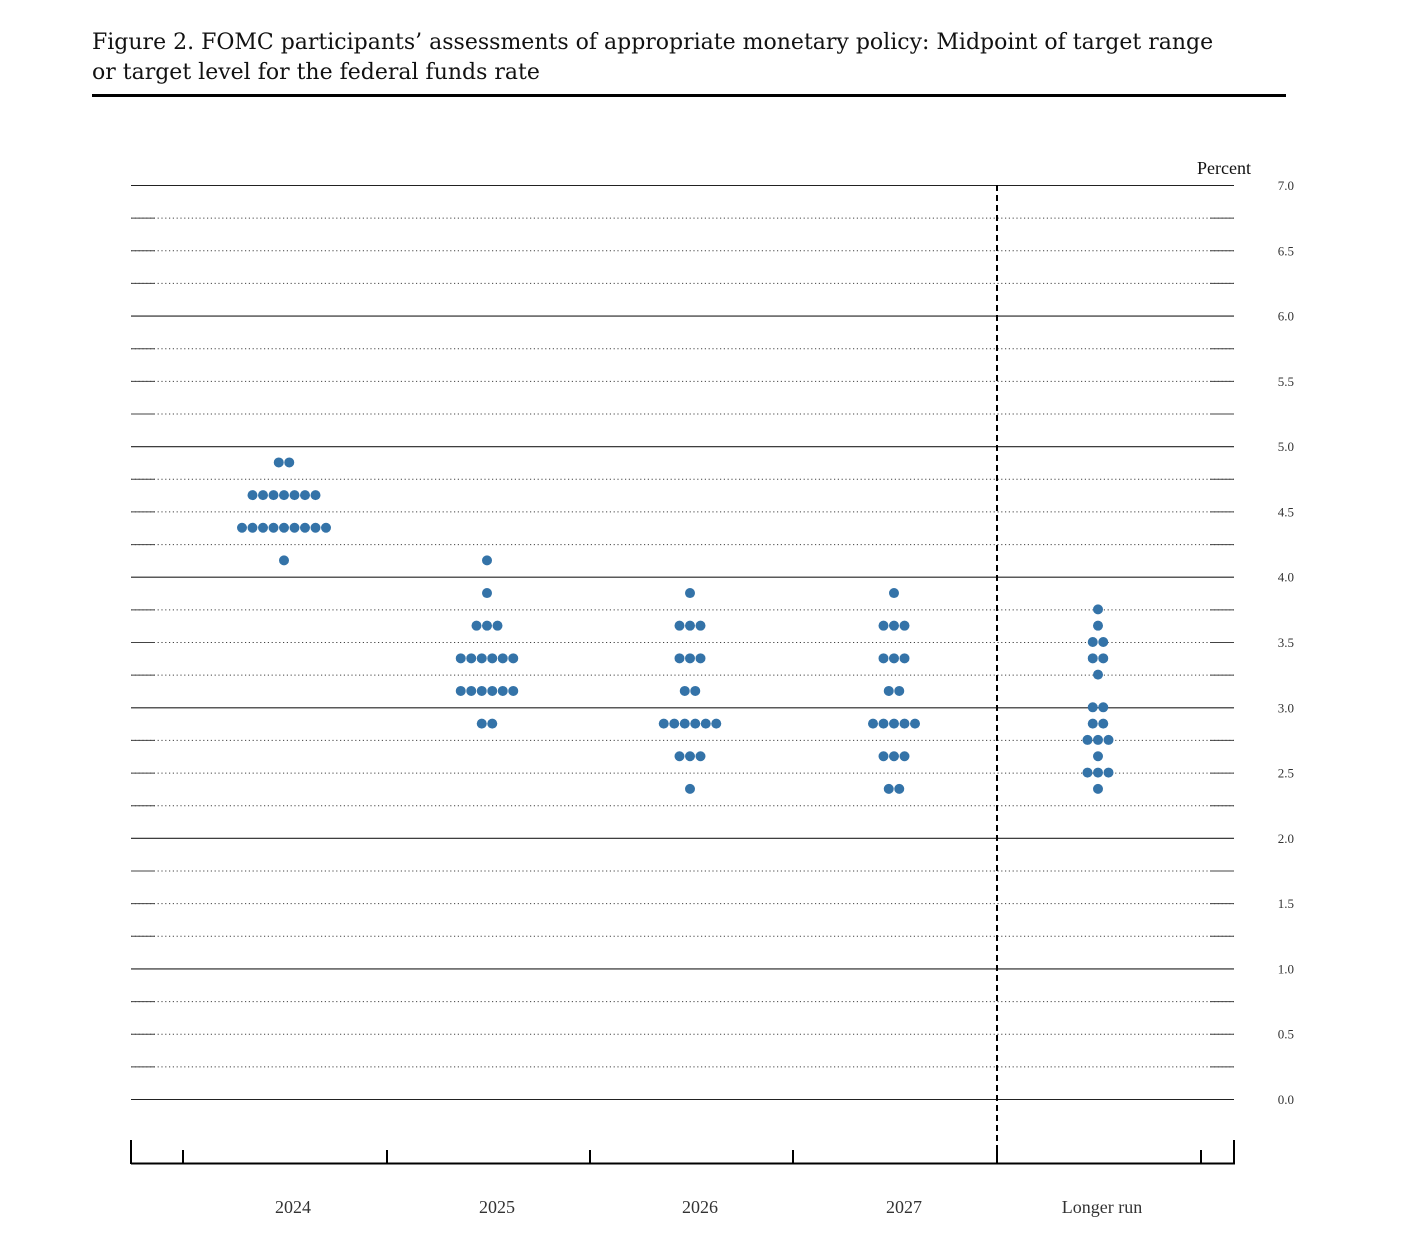 Image resolution: width=1410 pixels, height=1236 pixels. I want to click on y-tick-label: 5.5, so click(1286, 381).